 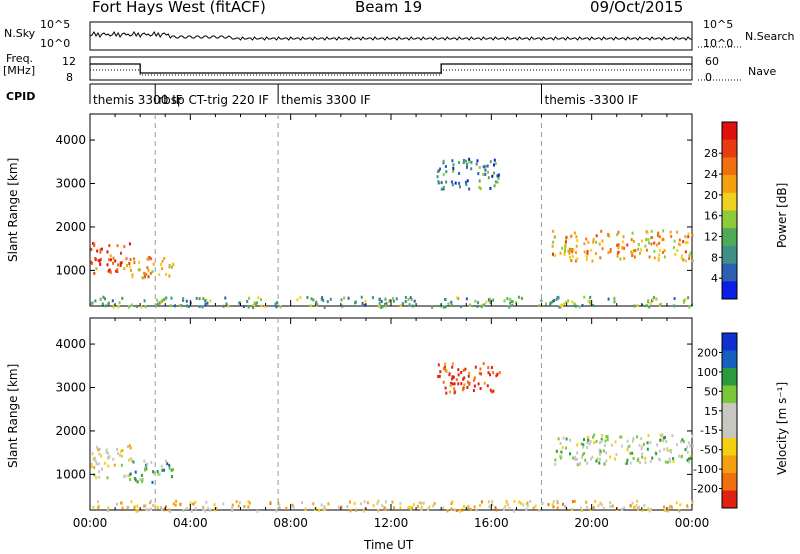 What do you see at coordinates (711, 391) in the screenshot?
I see `colorbar-tick-label-1-2: 50` at bounding box center [711, 391].